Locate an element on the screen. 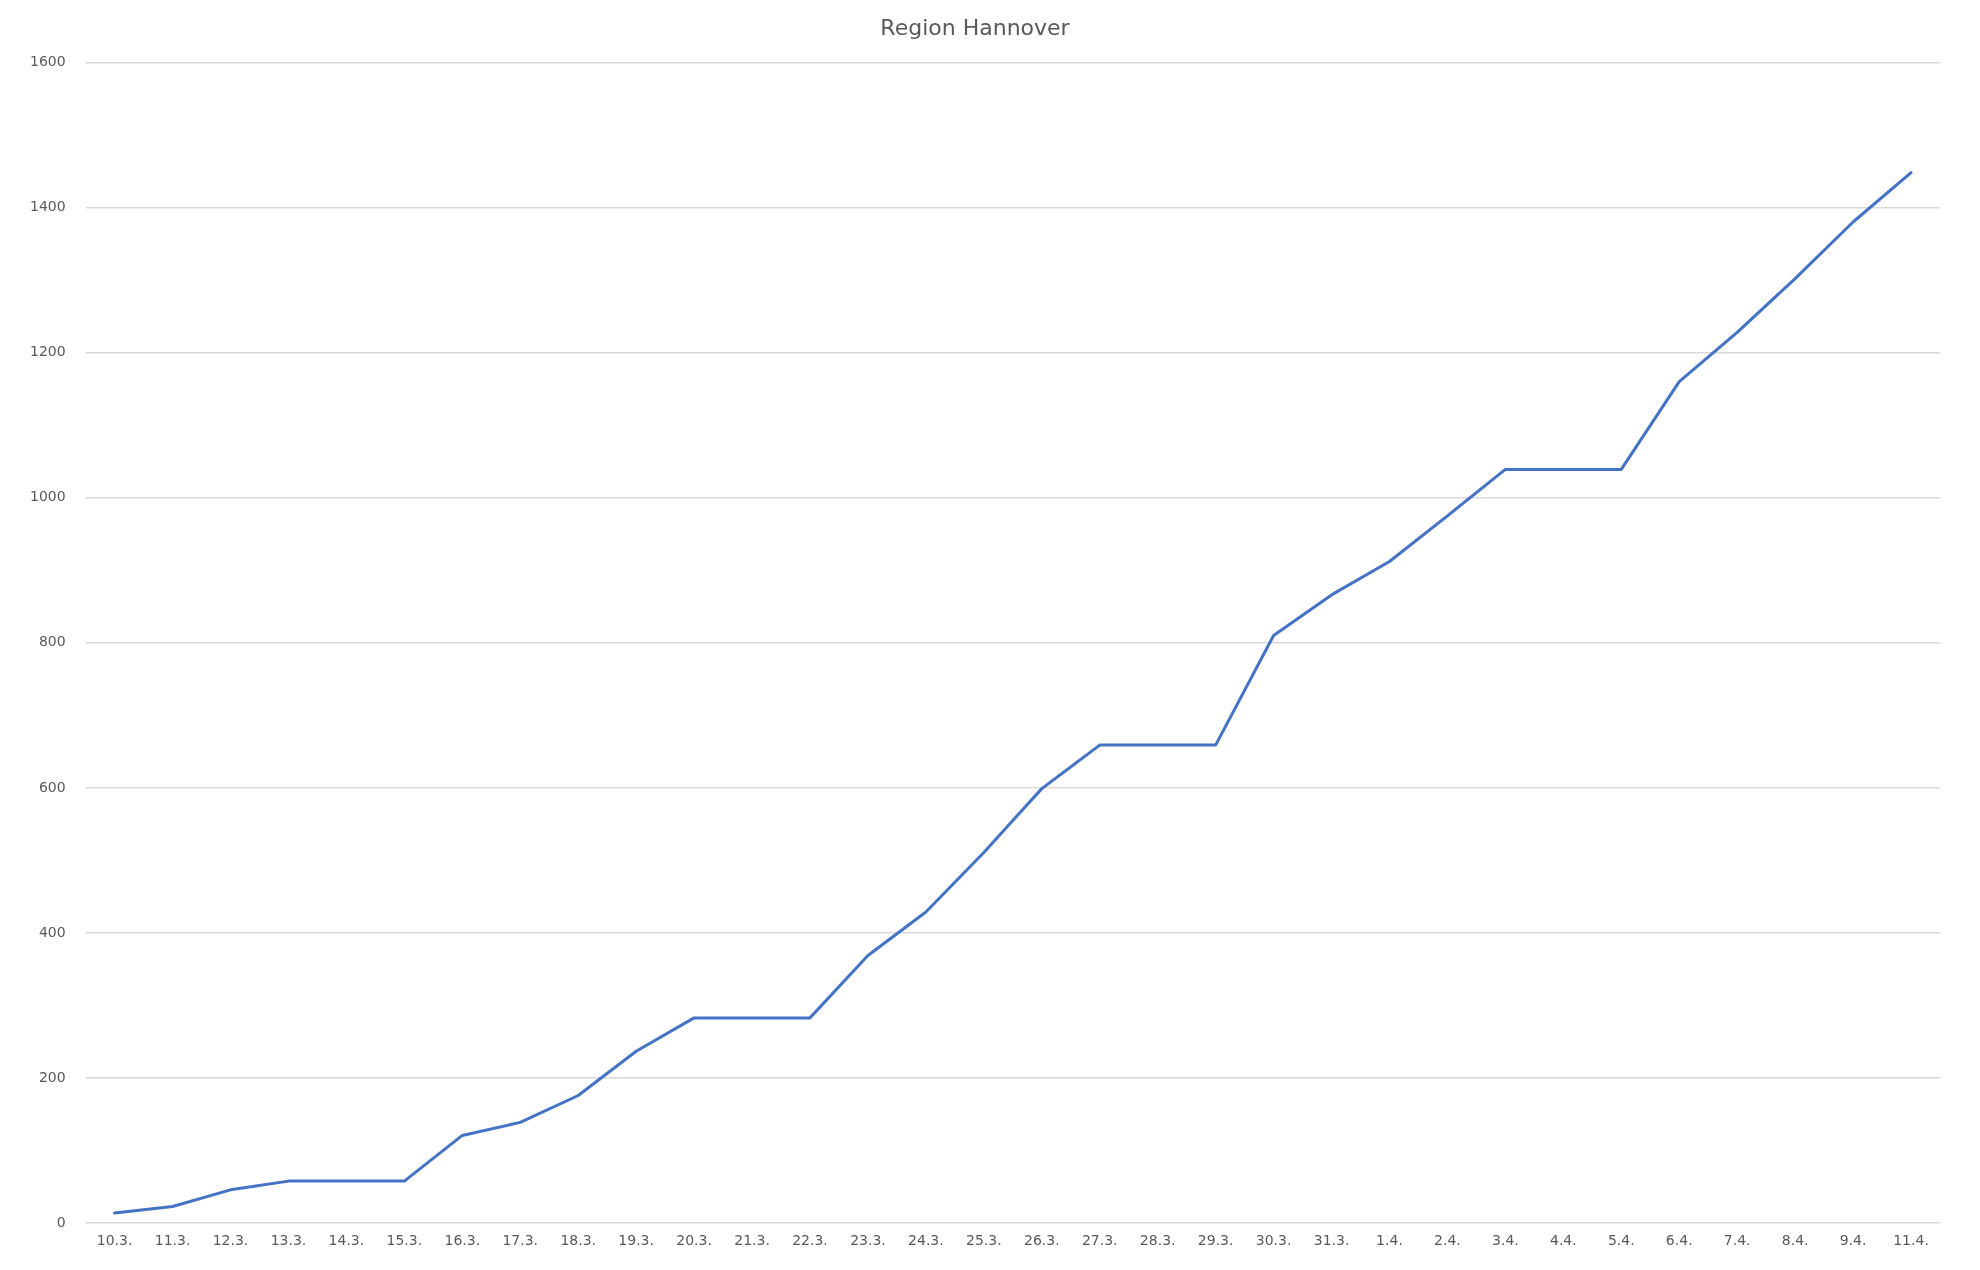  y-tick-label: 1600 is located at coordinates (47, 61).